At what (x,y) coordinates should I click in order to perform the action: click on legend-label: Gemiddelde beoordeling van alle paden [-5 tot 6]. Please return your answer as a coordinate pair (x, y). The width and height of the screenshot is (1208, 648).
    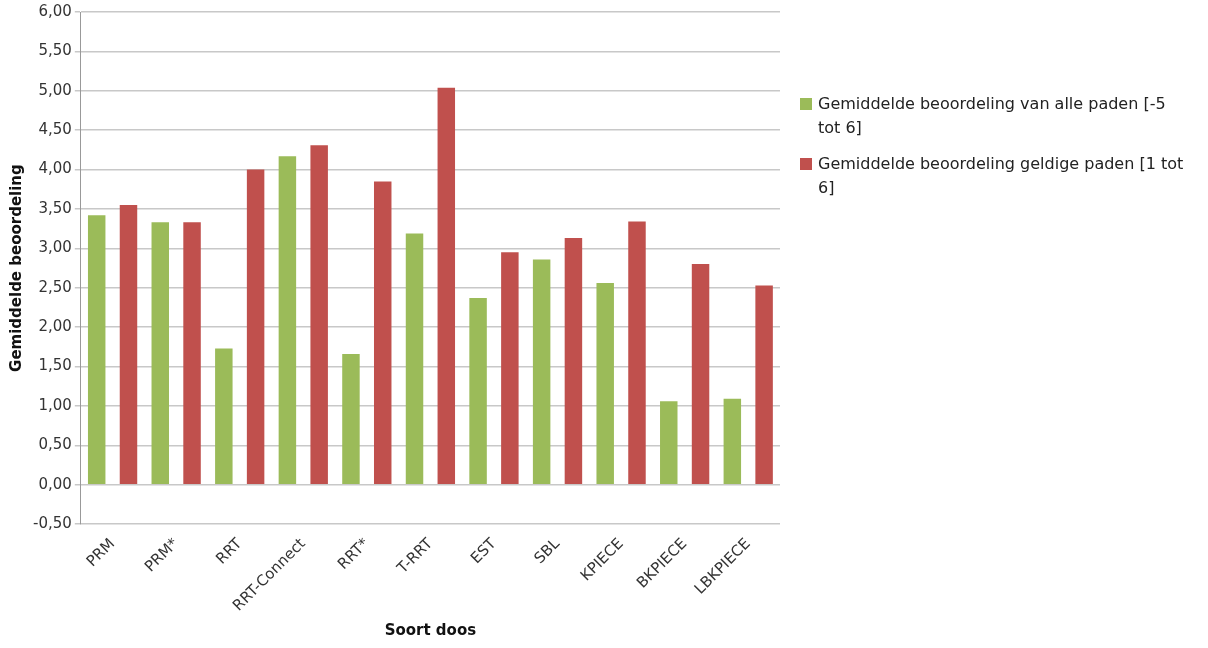
    Looking at the image, I should click on (992, 116).